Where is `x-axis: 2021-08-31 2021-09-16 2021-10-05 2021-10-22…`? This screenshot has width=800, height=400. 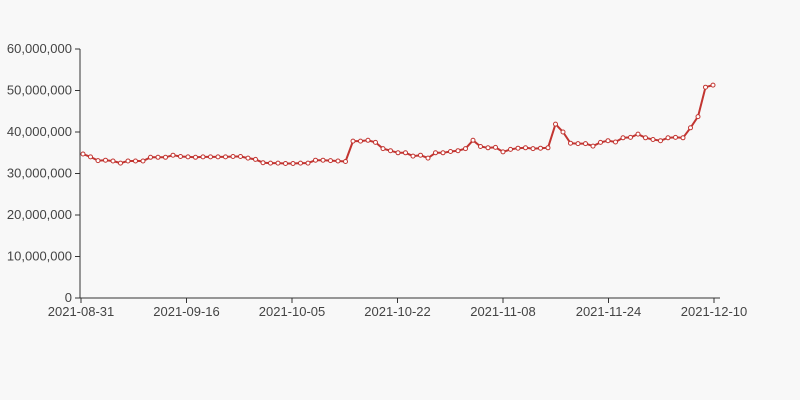 x-axis: 2021-08-31 2021-09-16 2021-10-05 2021-10-22… is located at coordinates (398, 308).